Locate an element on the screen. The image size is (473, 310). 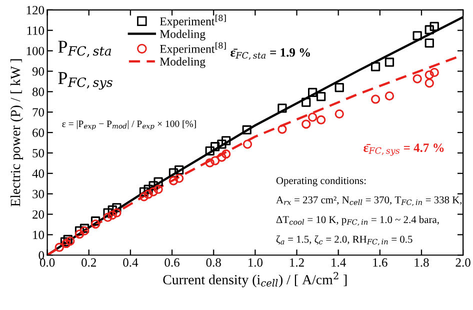
x-tick-label: 0.2 is located at coordinates (89, 262).